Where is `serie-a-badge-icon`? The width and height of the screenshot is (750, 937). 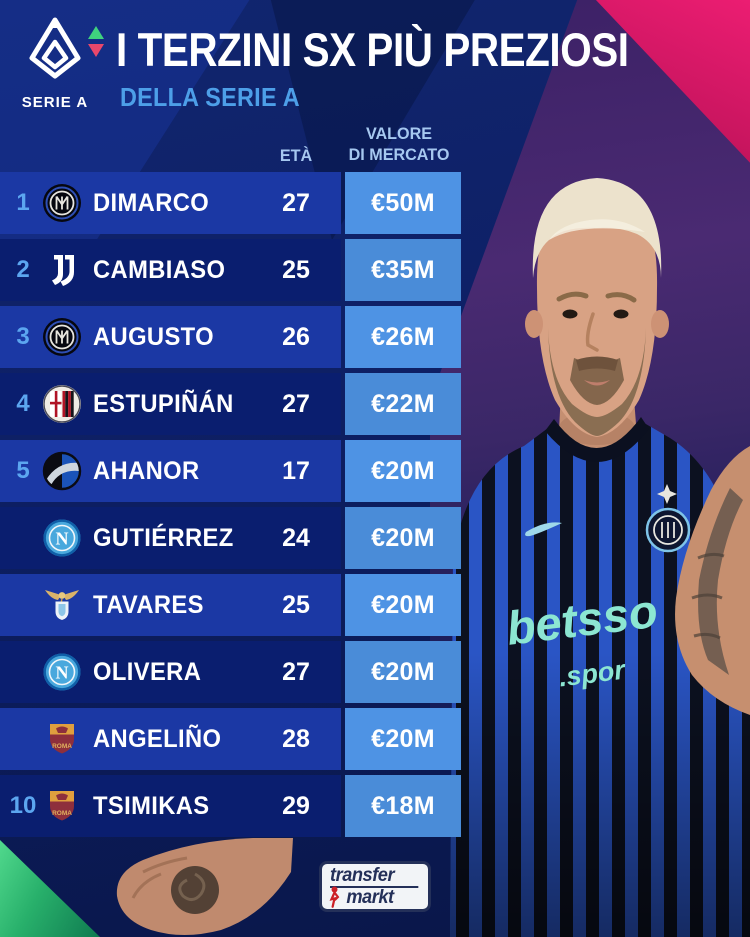 serie-a-badge-icon is located at coordinates (55, 48).